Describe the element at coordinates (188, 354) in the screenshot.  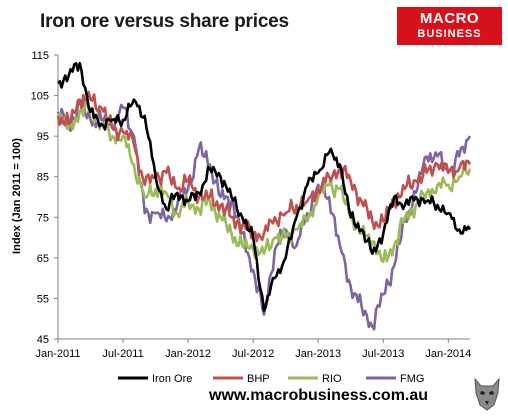
I see `x-tick-label: Jan-2012` at that location.